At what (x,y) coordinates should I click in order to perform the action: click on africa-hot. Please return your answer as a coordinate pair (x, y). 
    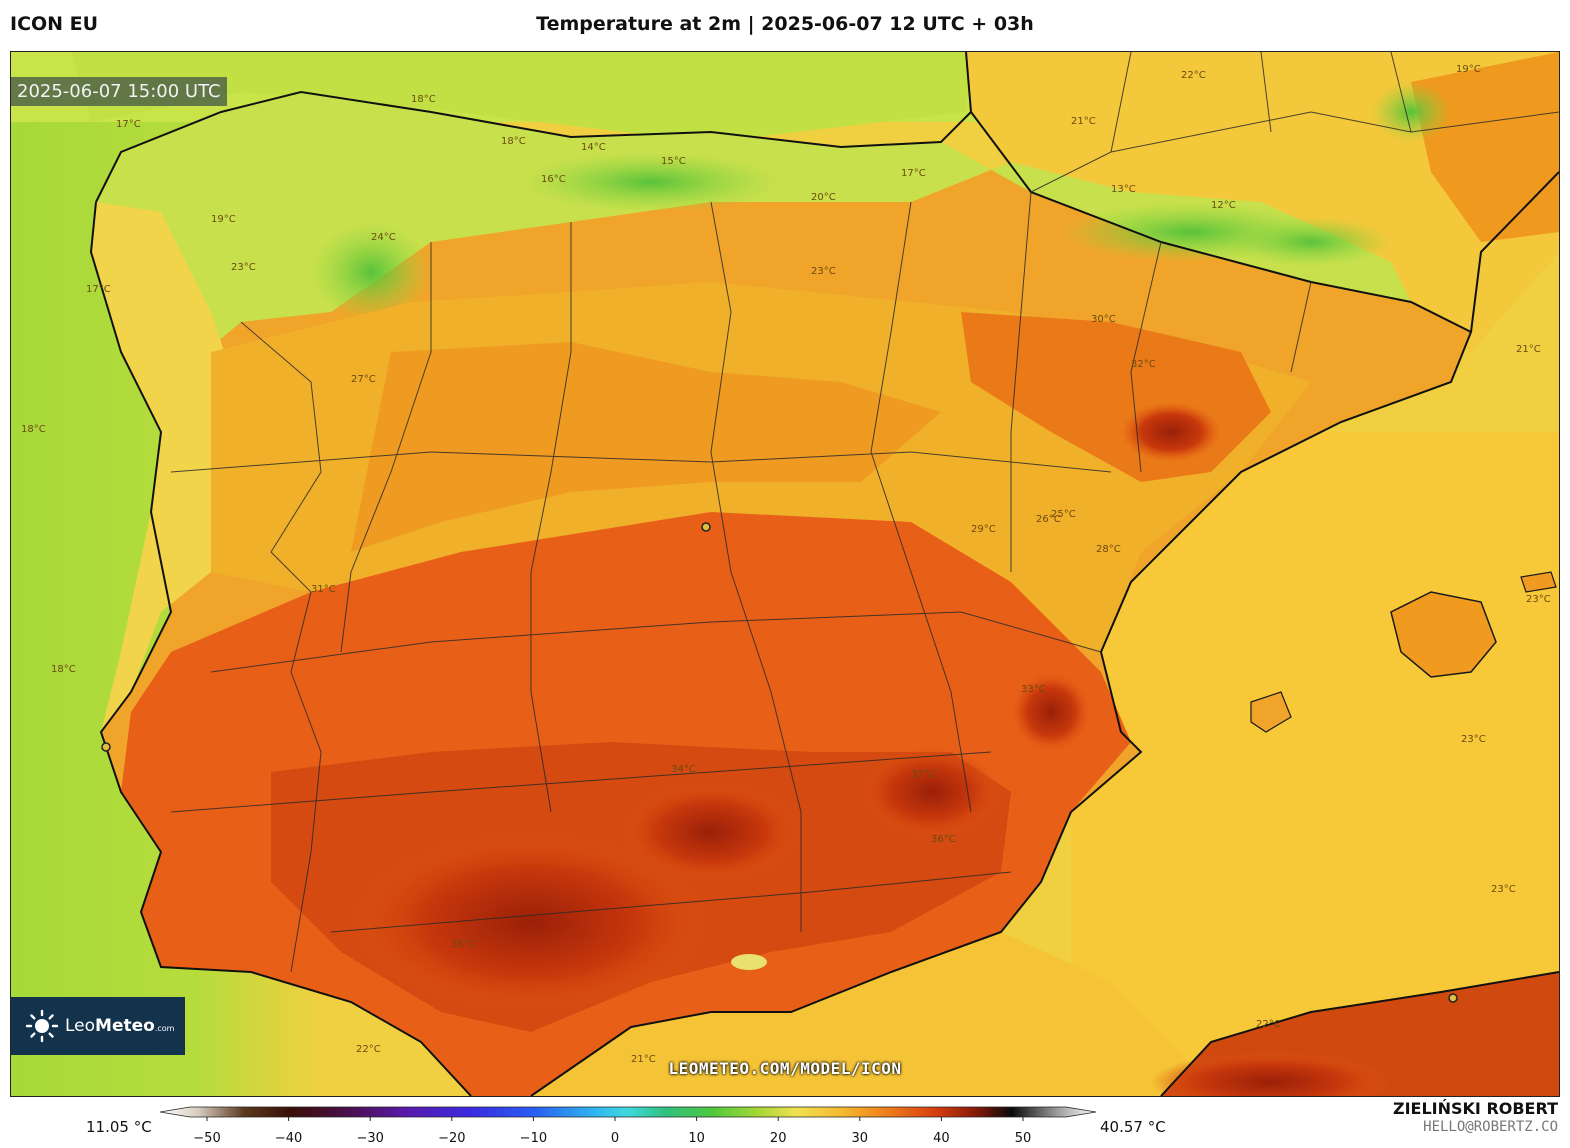
    Looking at the image, I should click on (1271, 1074).